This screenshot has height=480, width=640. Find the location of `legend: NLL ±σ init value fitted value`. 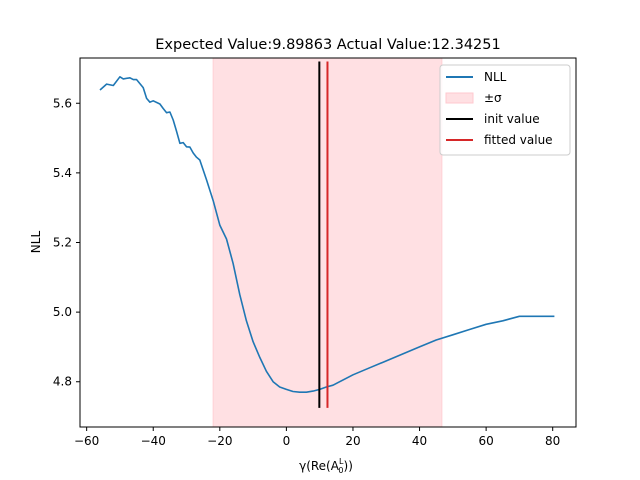

legend: NLL ±σ init value fitted value is located at coordinates (505, 110).